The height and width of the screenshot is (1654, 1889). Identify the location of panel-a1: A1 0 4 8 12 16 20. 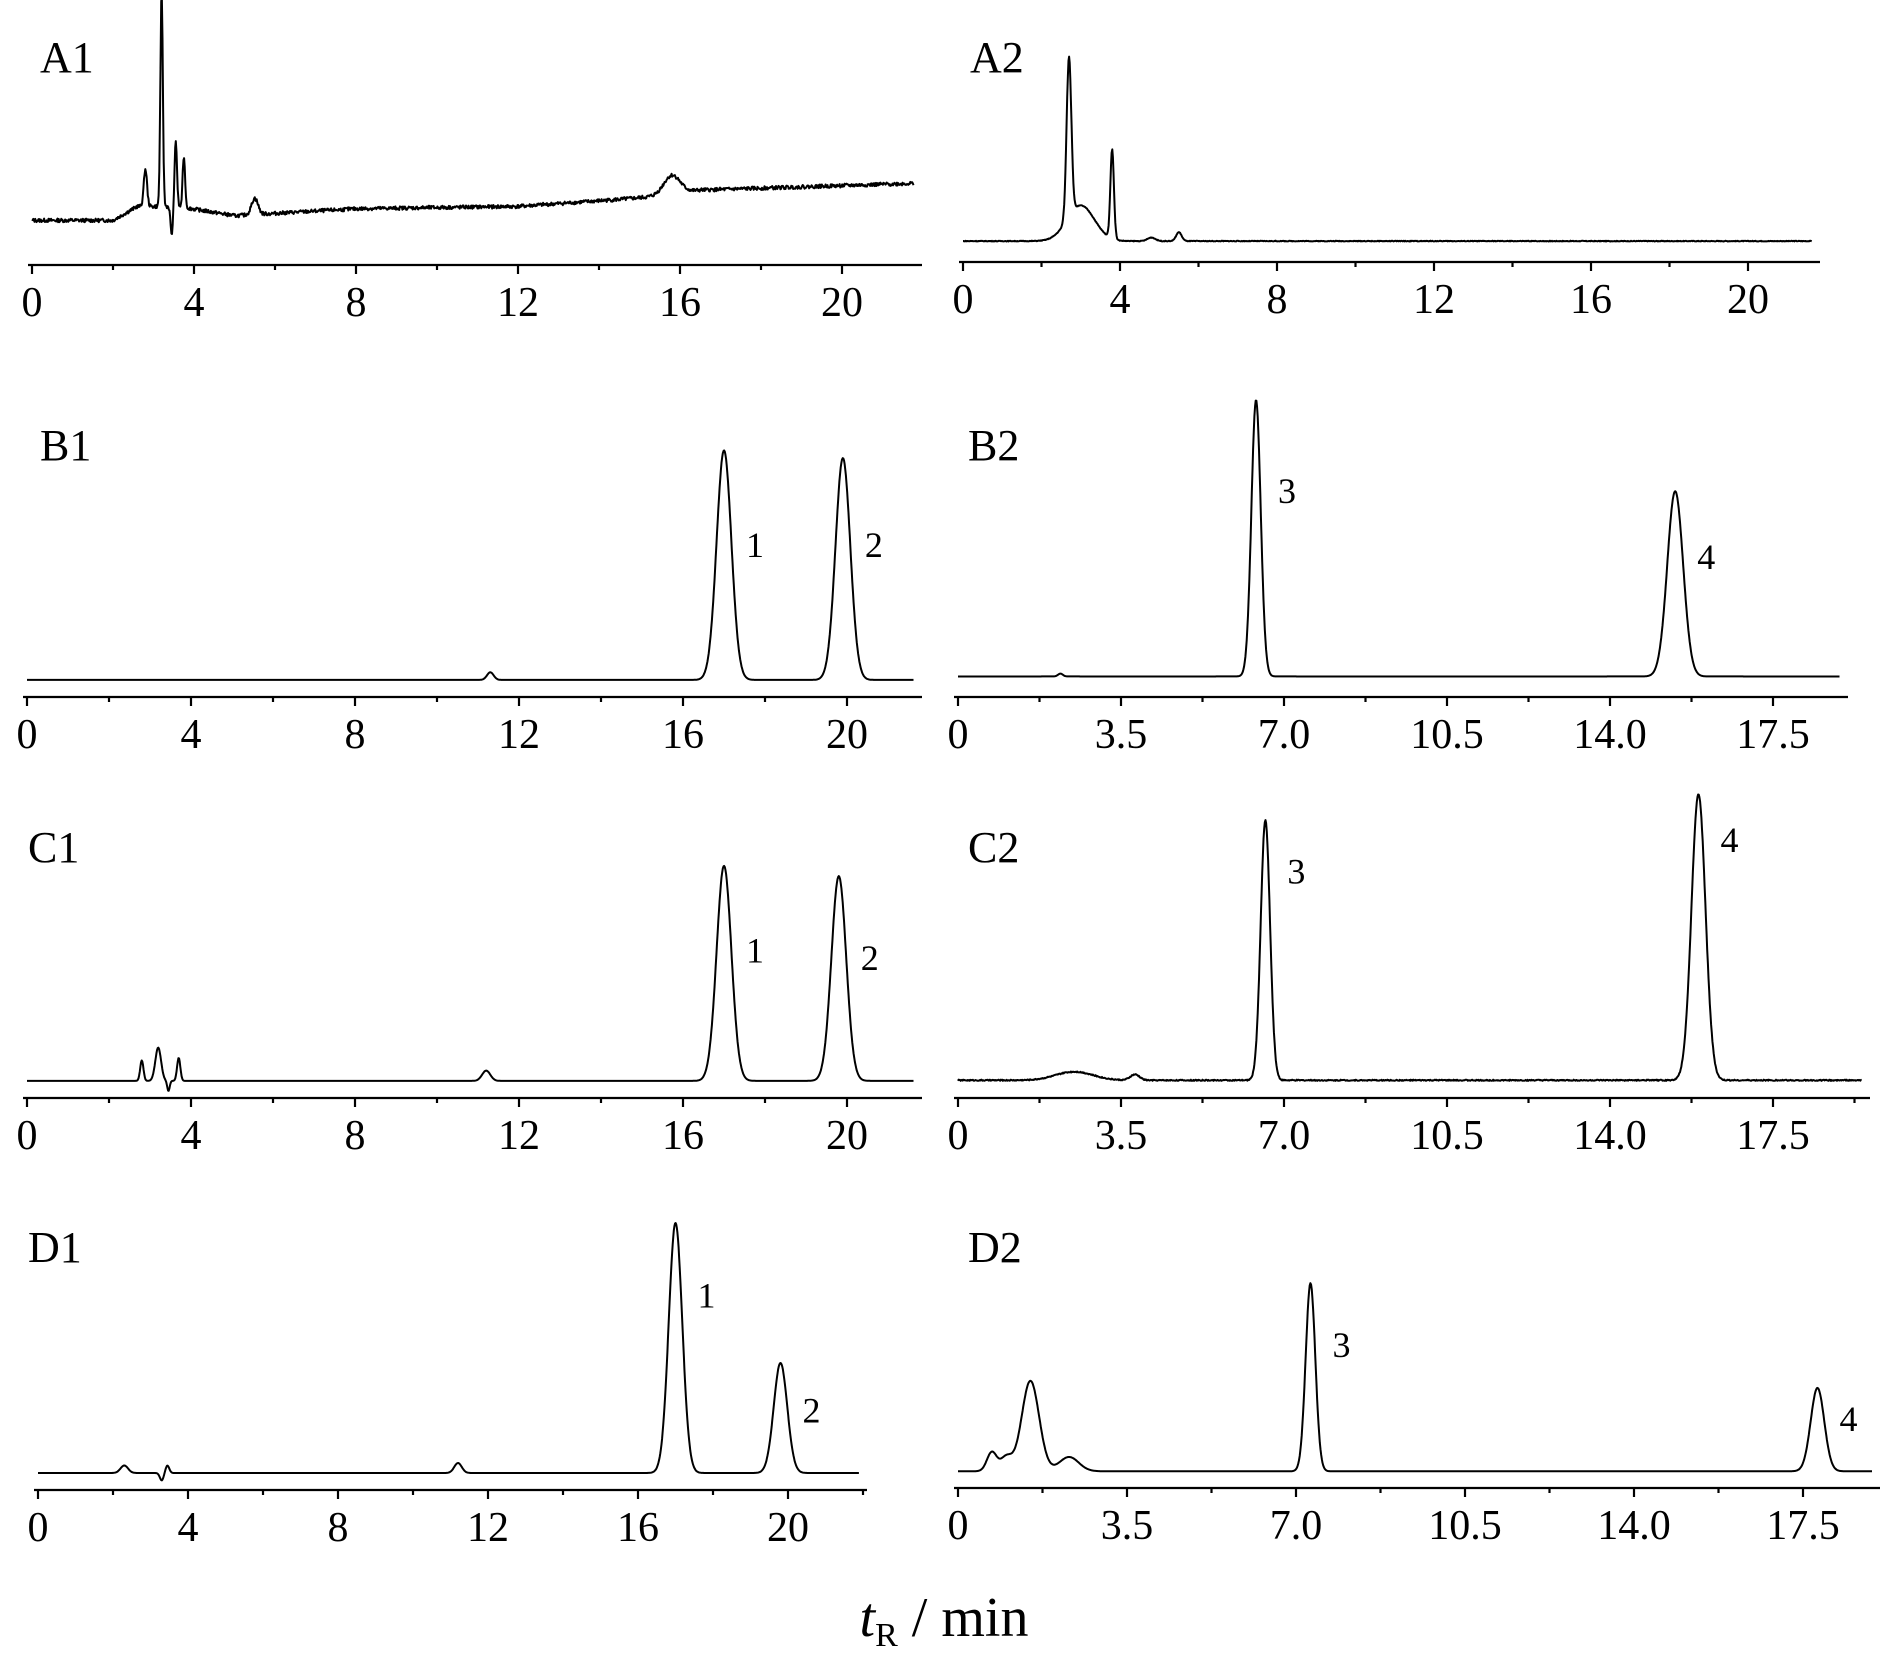
(472, 163).